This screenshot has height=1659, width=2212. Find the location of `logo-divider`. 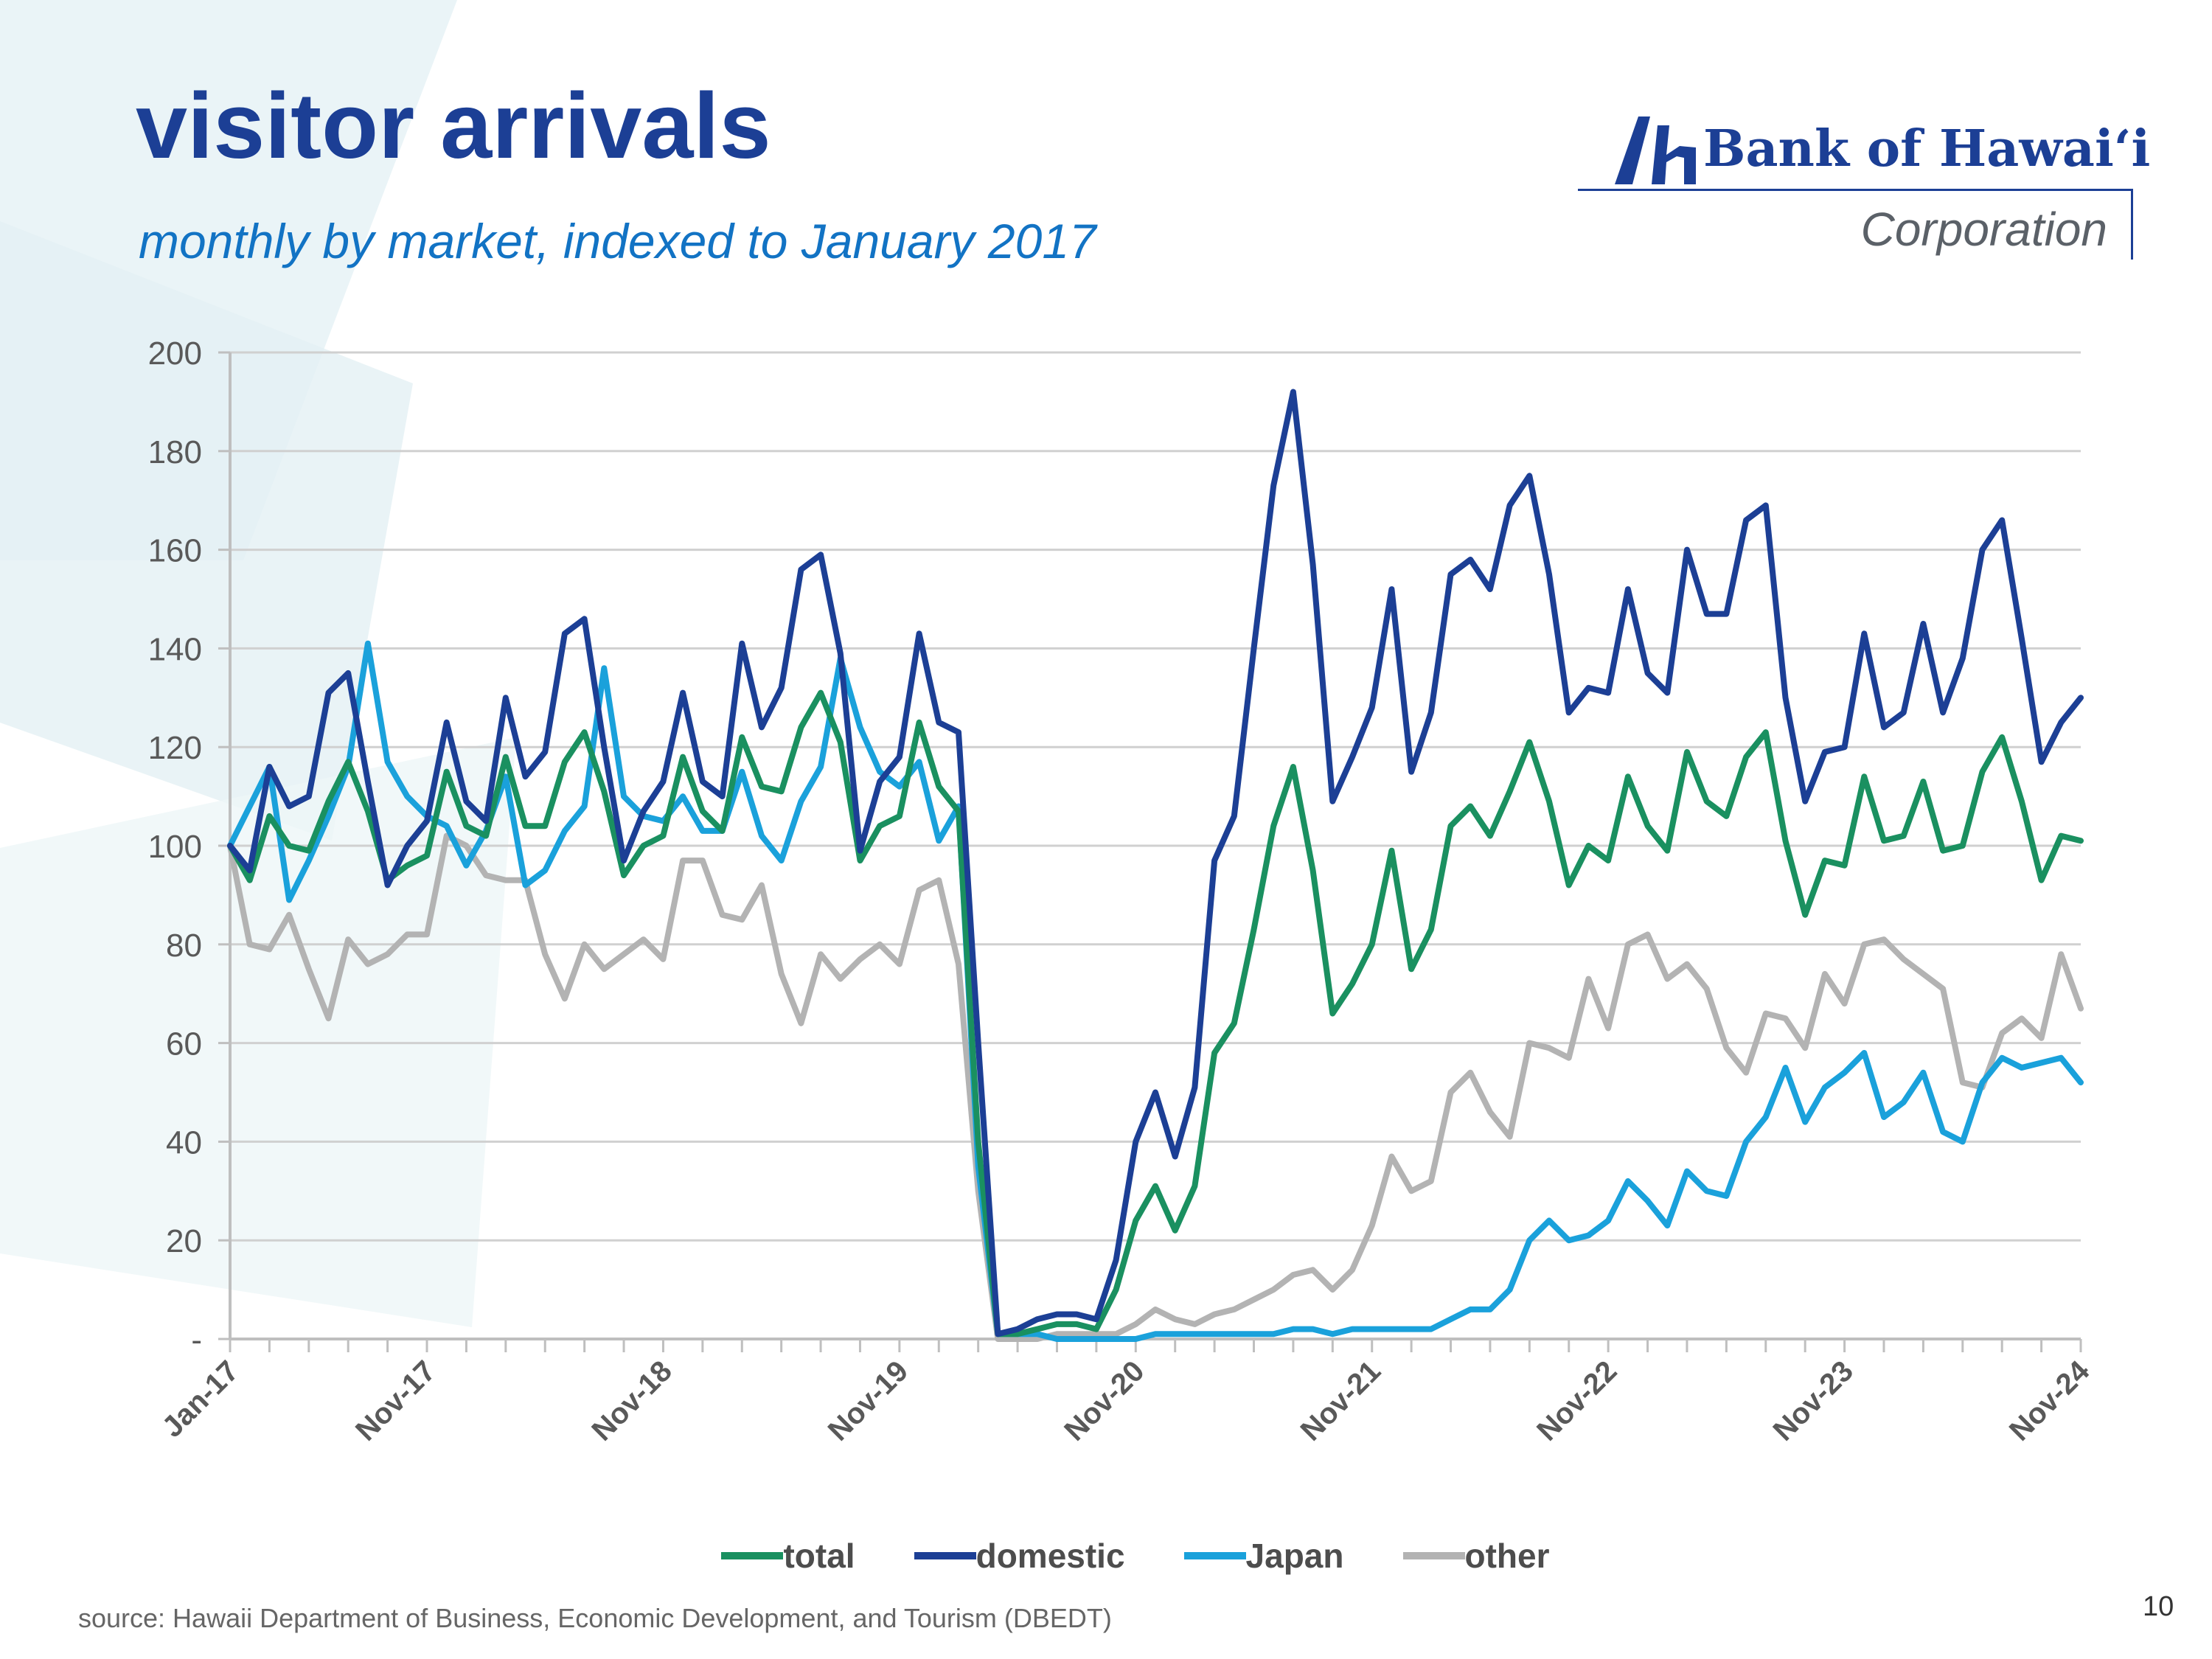

logo-divider is located at coordinates (1855, 190).